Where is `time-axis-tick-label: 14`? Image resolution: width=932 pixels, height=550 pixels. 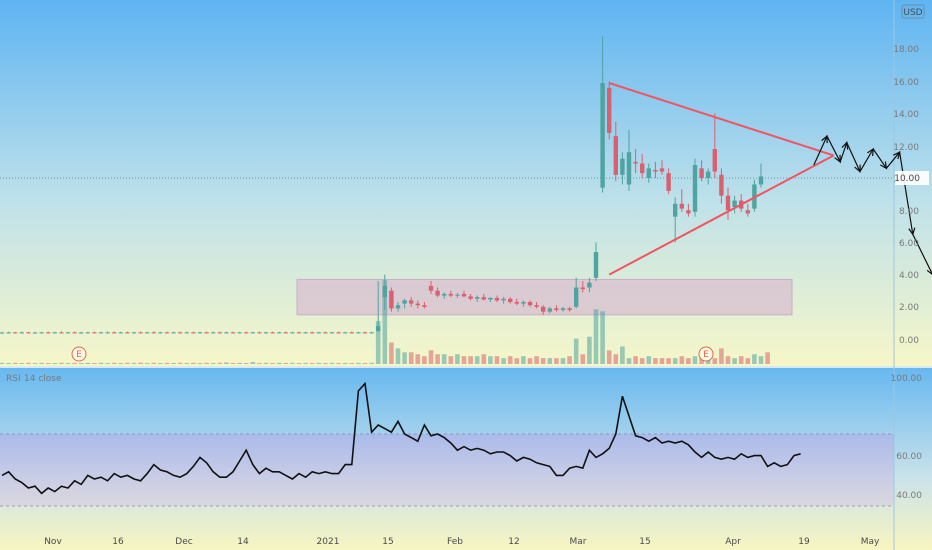 time-axis-tick-label: 14 is located at coordinates (243, 542).